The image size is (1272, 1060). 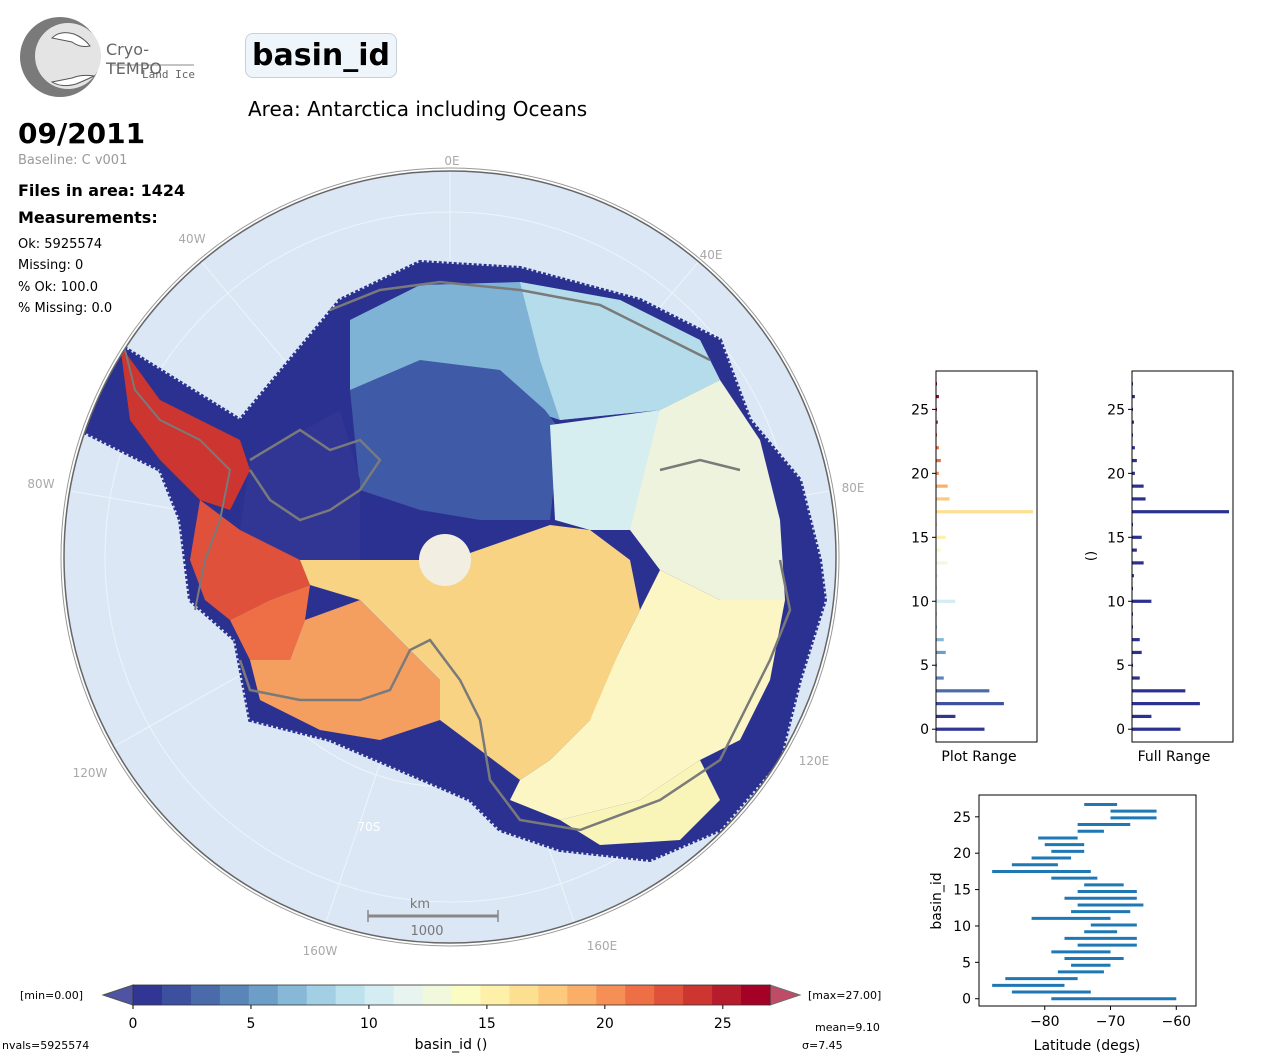 I want to click on lat-plot-xlabel: Latitude (degs), so click(x=1087, y=1046).